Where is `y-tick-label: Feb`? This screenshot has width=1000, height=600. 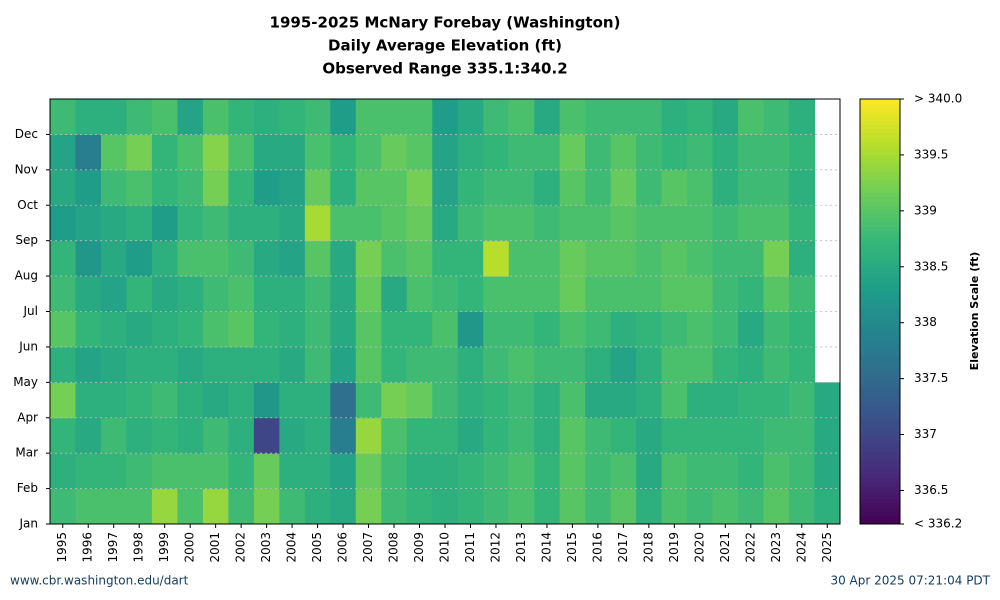
y-tick-label: Feb is located at coordinates (27, 488).